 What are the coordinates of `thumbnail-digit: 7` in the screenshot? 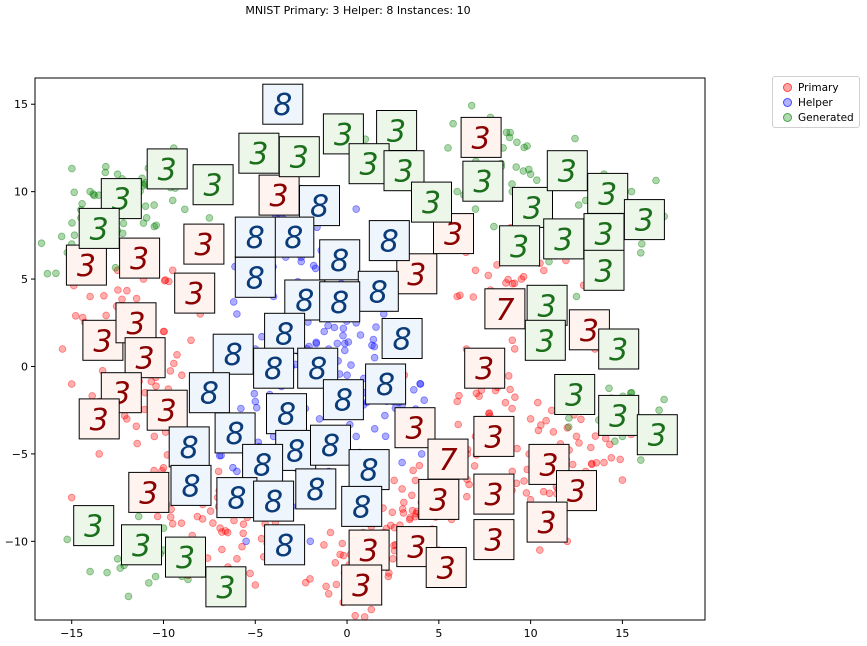 It's located at (447, 460).